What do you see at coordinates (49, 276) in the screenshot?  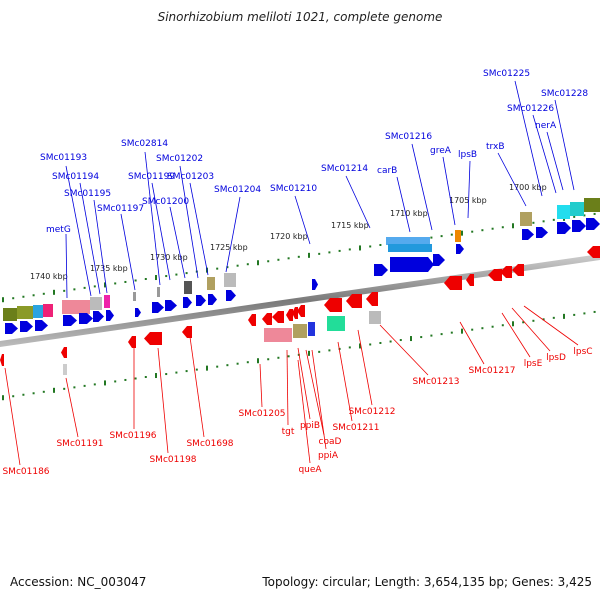 I see `scale-label: 1740 kbp` at bounding box center [49, 276].